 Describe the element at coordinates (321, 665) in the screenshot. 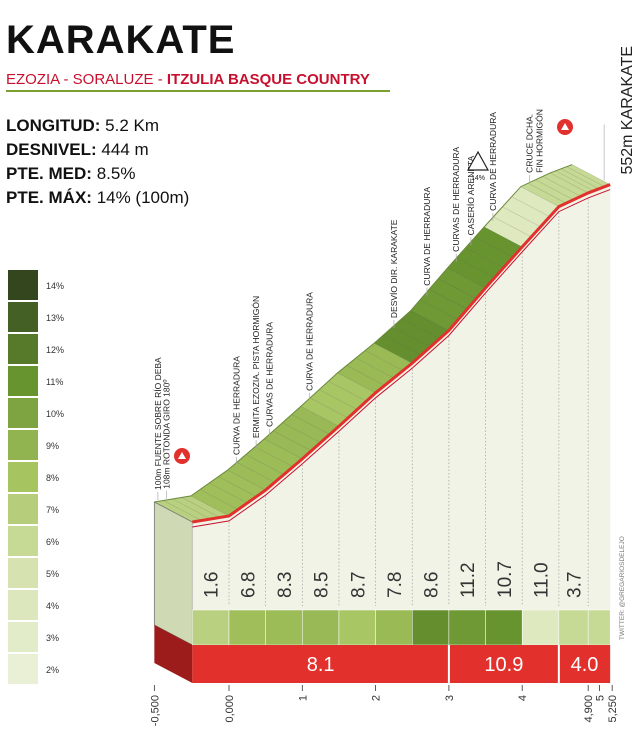

I see `summary-block-value: 8.1` at that location.